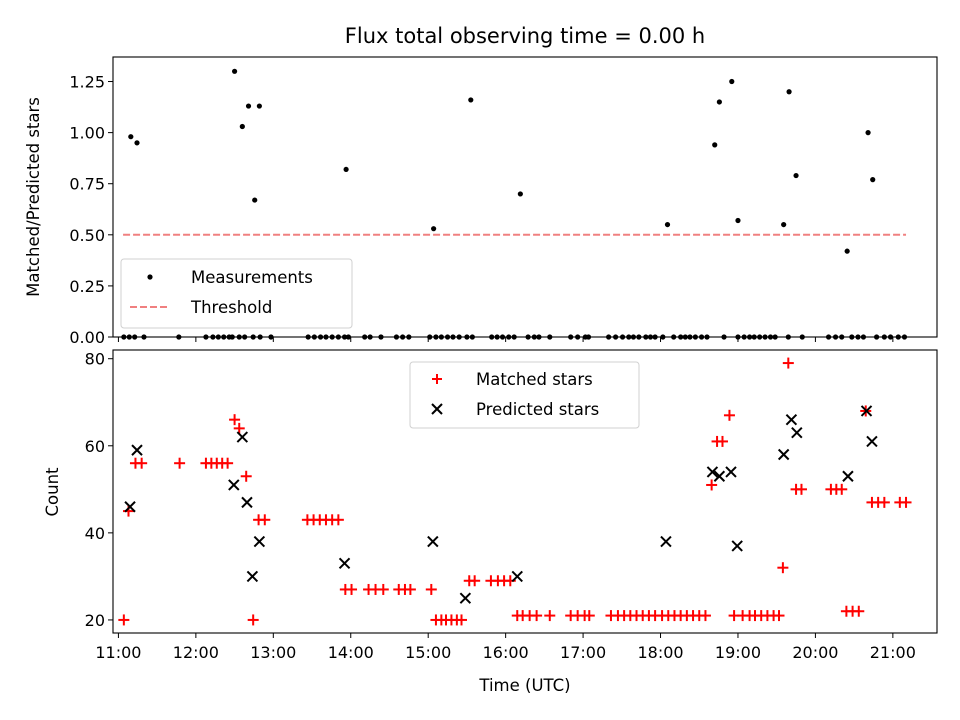 The width and height of the screenshot is (960, 720). What do you see at coordinates (87, 337) in the screenshot?
I see `y-tick-label: 0.00` at bounding box center [87, 337].